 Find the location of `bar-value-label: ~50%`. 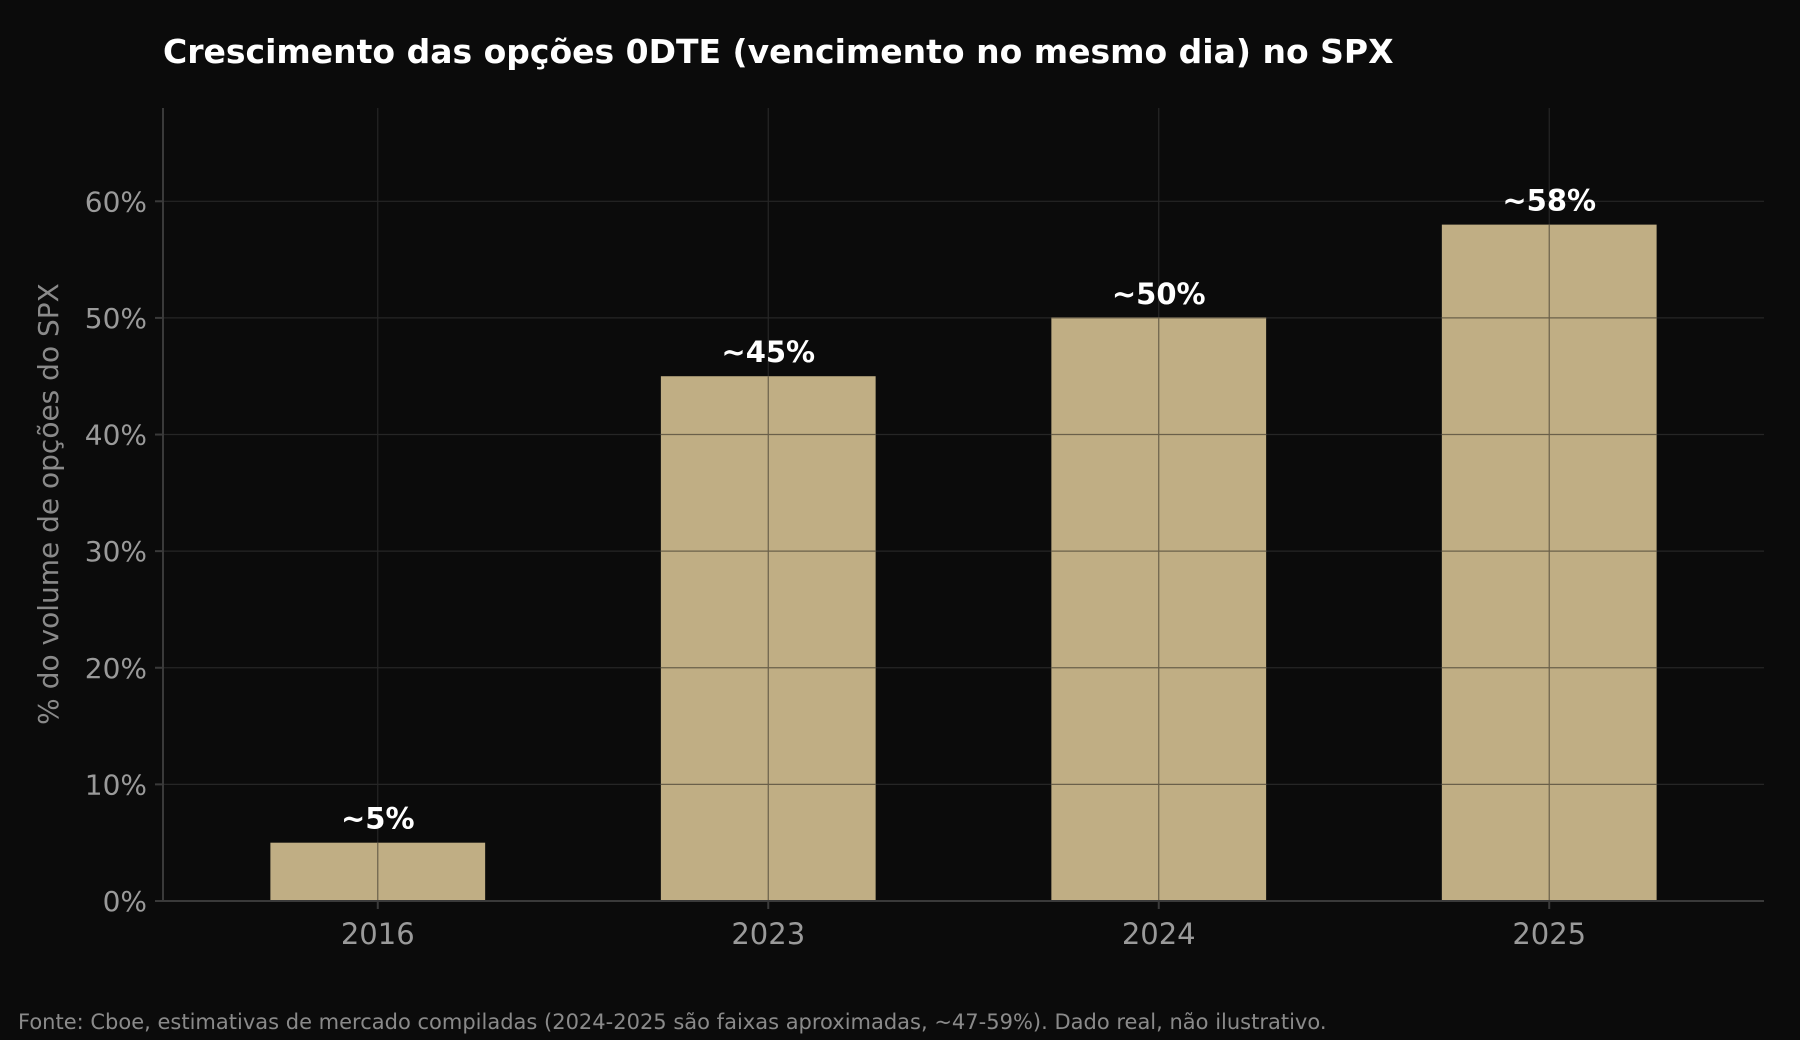

bar-value-label: ~50% is located at coordinates (1159, 294).